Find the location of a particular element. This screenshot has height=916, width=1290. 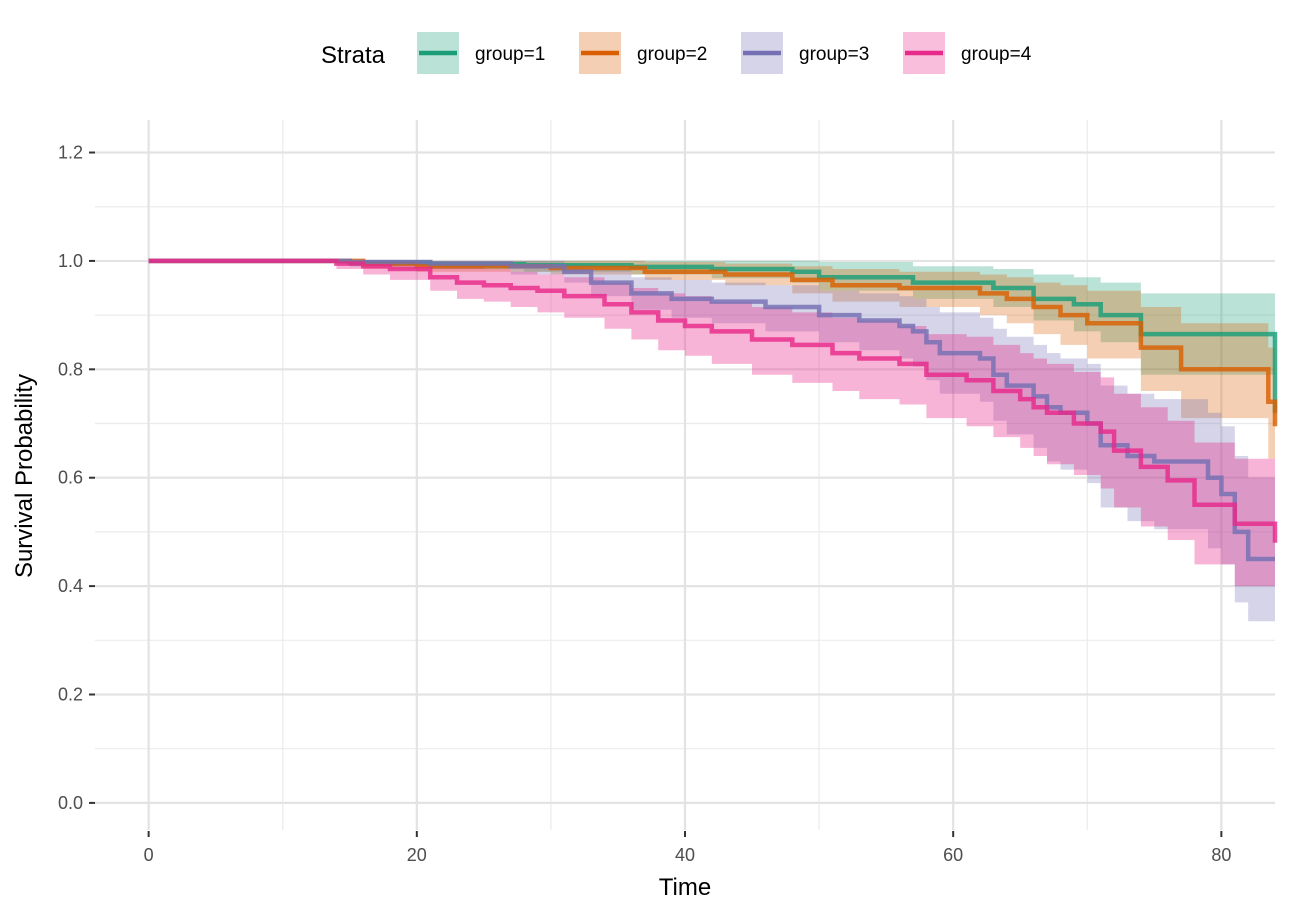

x-axis-title: Time is located at coordinates (685, 887).